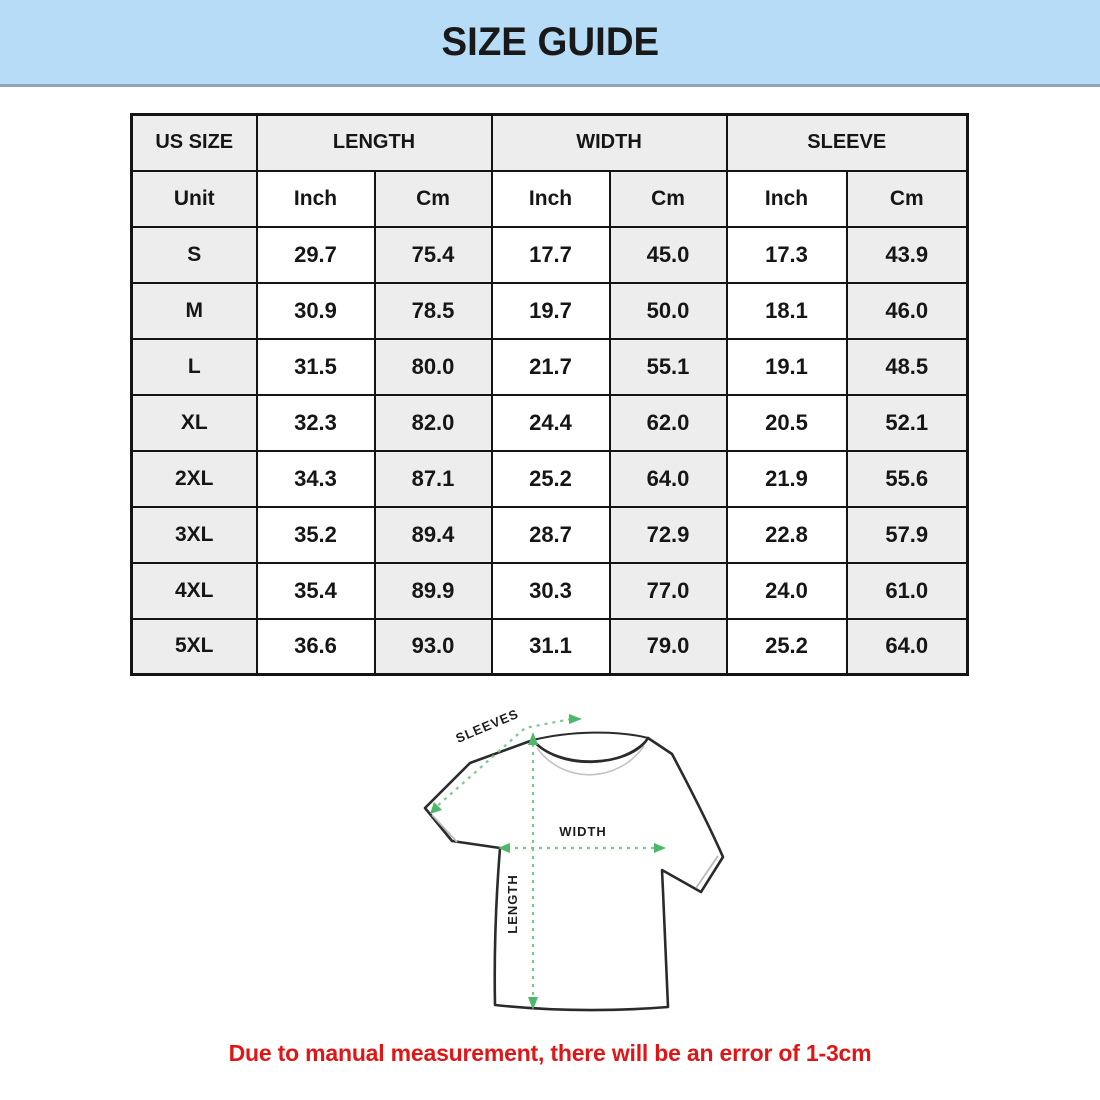  Describe the element at coordinates (444, 828) in the screenshot. I see `left-cuff-seam` at that location.